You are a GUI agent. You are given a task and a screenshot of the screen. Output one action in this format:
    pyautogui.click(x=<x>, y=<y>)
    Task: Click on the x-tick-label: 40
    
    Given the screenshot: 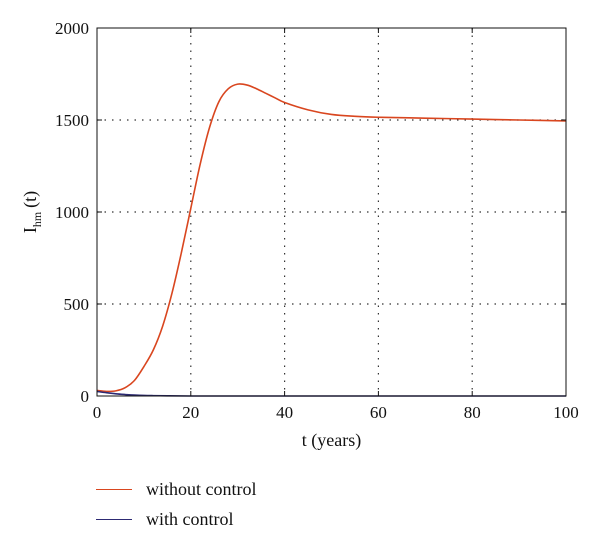 What is the action you would take?
    pyautogui.click(x=284, y=412)
    